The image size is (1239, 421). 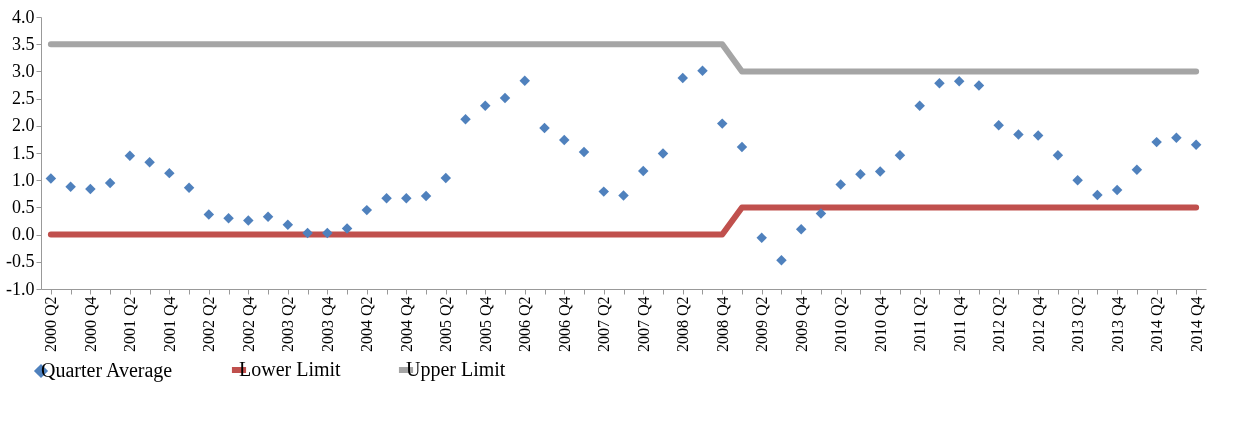 What do you see at coordinates (722, 324) in the screenshot?
I see `x-tick-label: 2008 Q4` at bounding box center [722, 324].